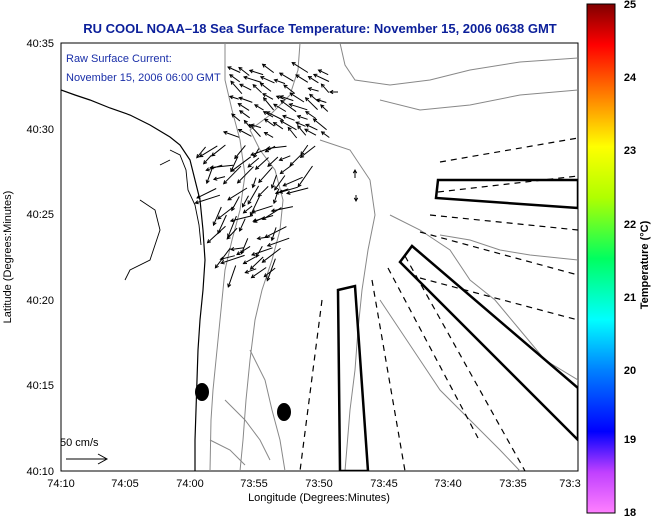 Image resolution: width=651 pixels, height=518 pixels. I want to click on x-tick-label: 74:00, so click(190, 484).